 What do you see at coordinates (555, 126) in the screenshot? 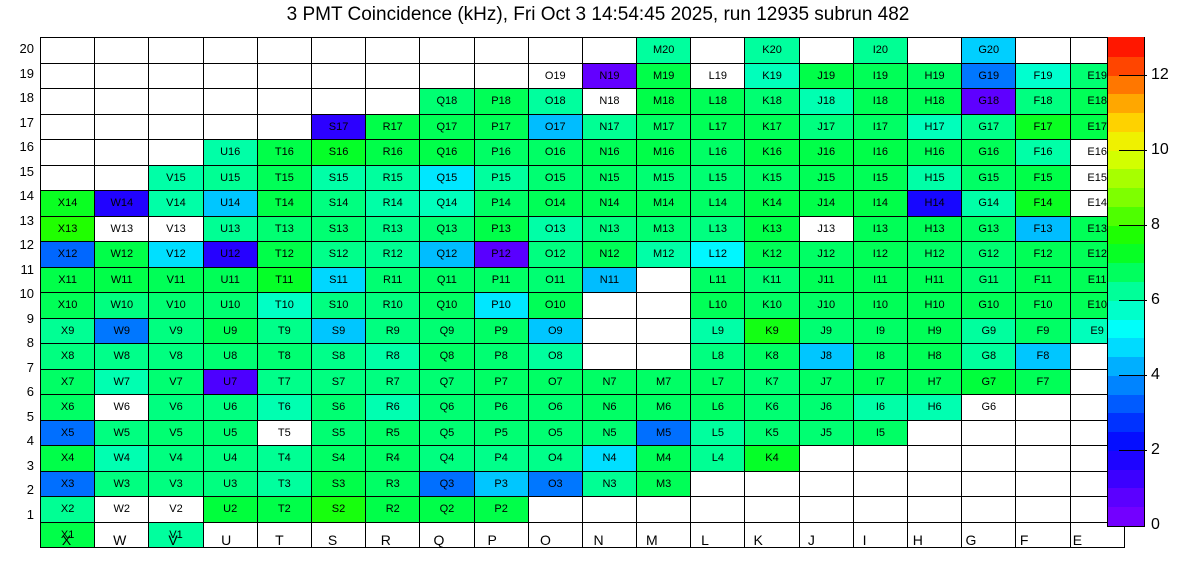
I see `heatmap-cell-o17: O17` at bounding box center [555, 126].